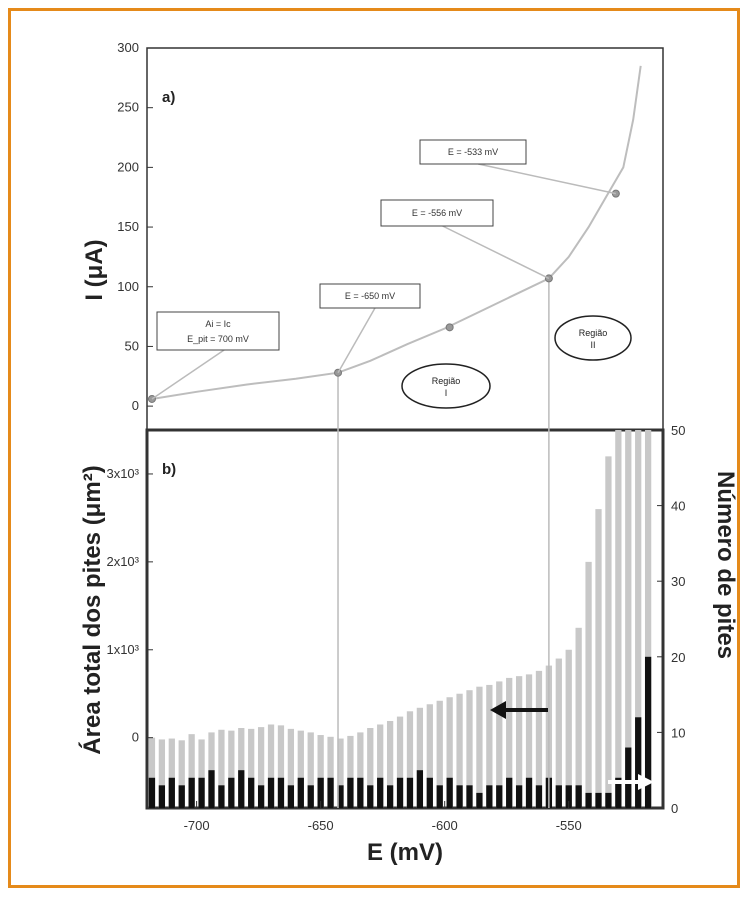  Describe the element at coordinates (678, 581) in the screenshot. I see `y2-tick-label-b: 30` at that location.